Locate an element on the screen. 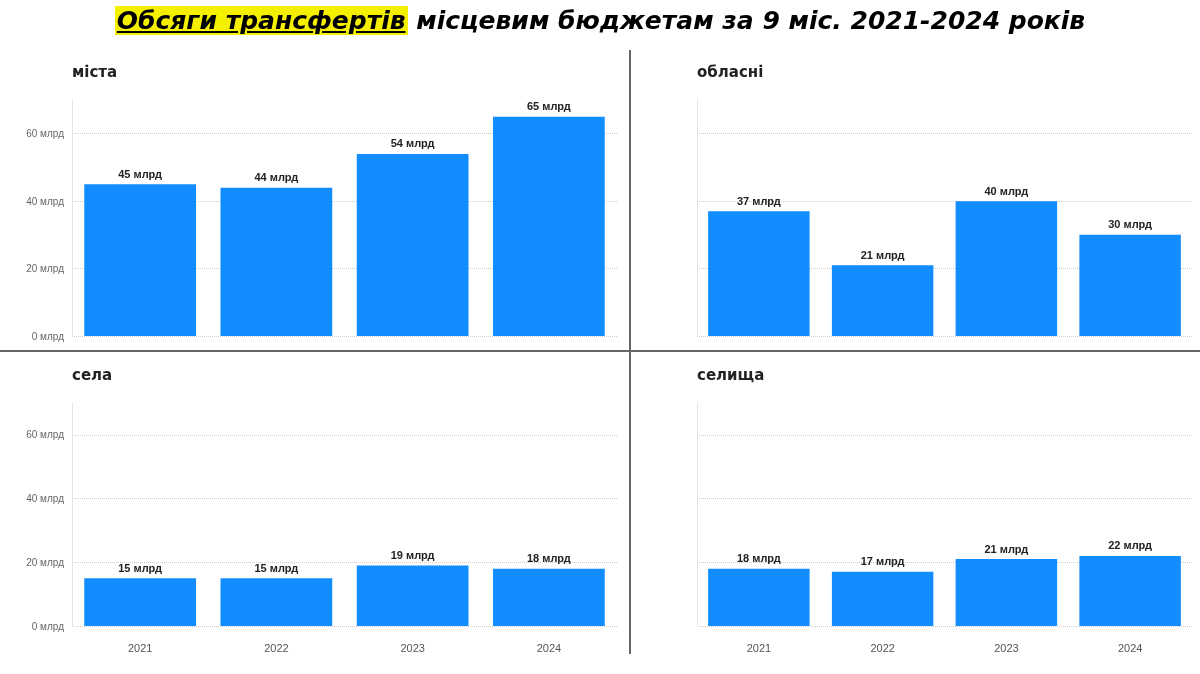 Image resolution: width=1200 pixels, height=674 pixels. data-label: 54 млрд is located at coordinates (412, 143).